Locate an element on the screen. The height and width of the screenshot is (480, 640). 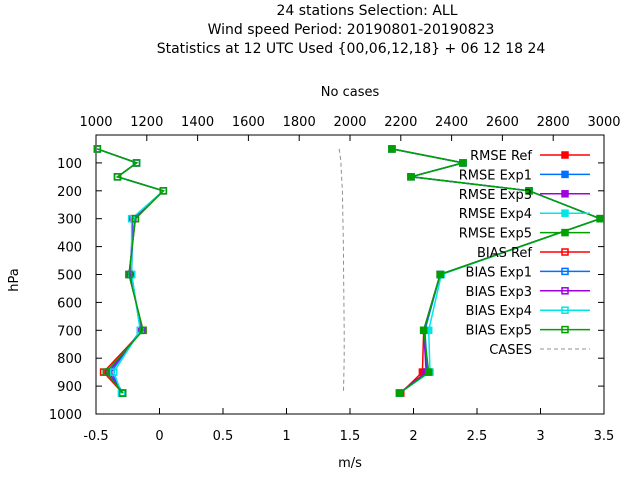
y-tick-label: 800 is located at coordinates (69, 359).